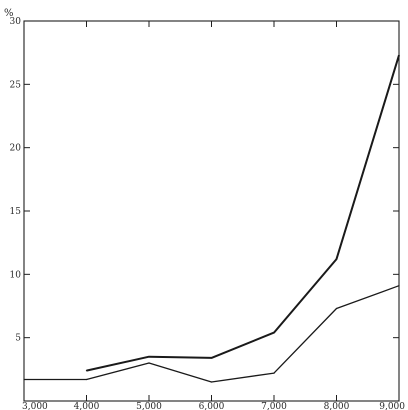  What do you see at coordinates (149, 406) in the screenshot?
I see `x-tick-label: 5,000` at bounding box center [149, 406].